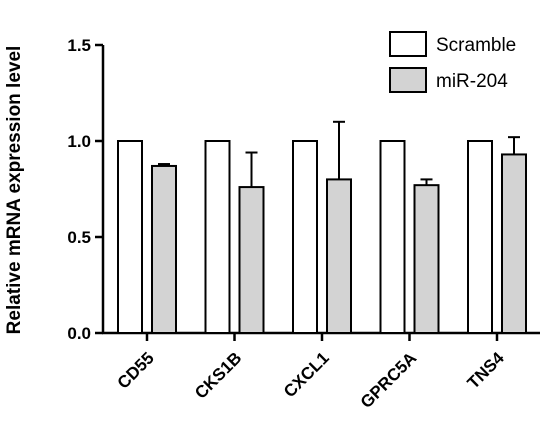 The image size is (550, 429). Describe the element at coordinates (79, 141) in the screenshot. I see `y-tick-label: 1.0` at that location.